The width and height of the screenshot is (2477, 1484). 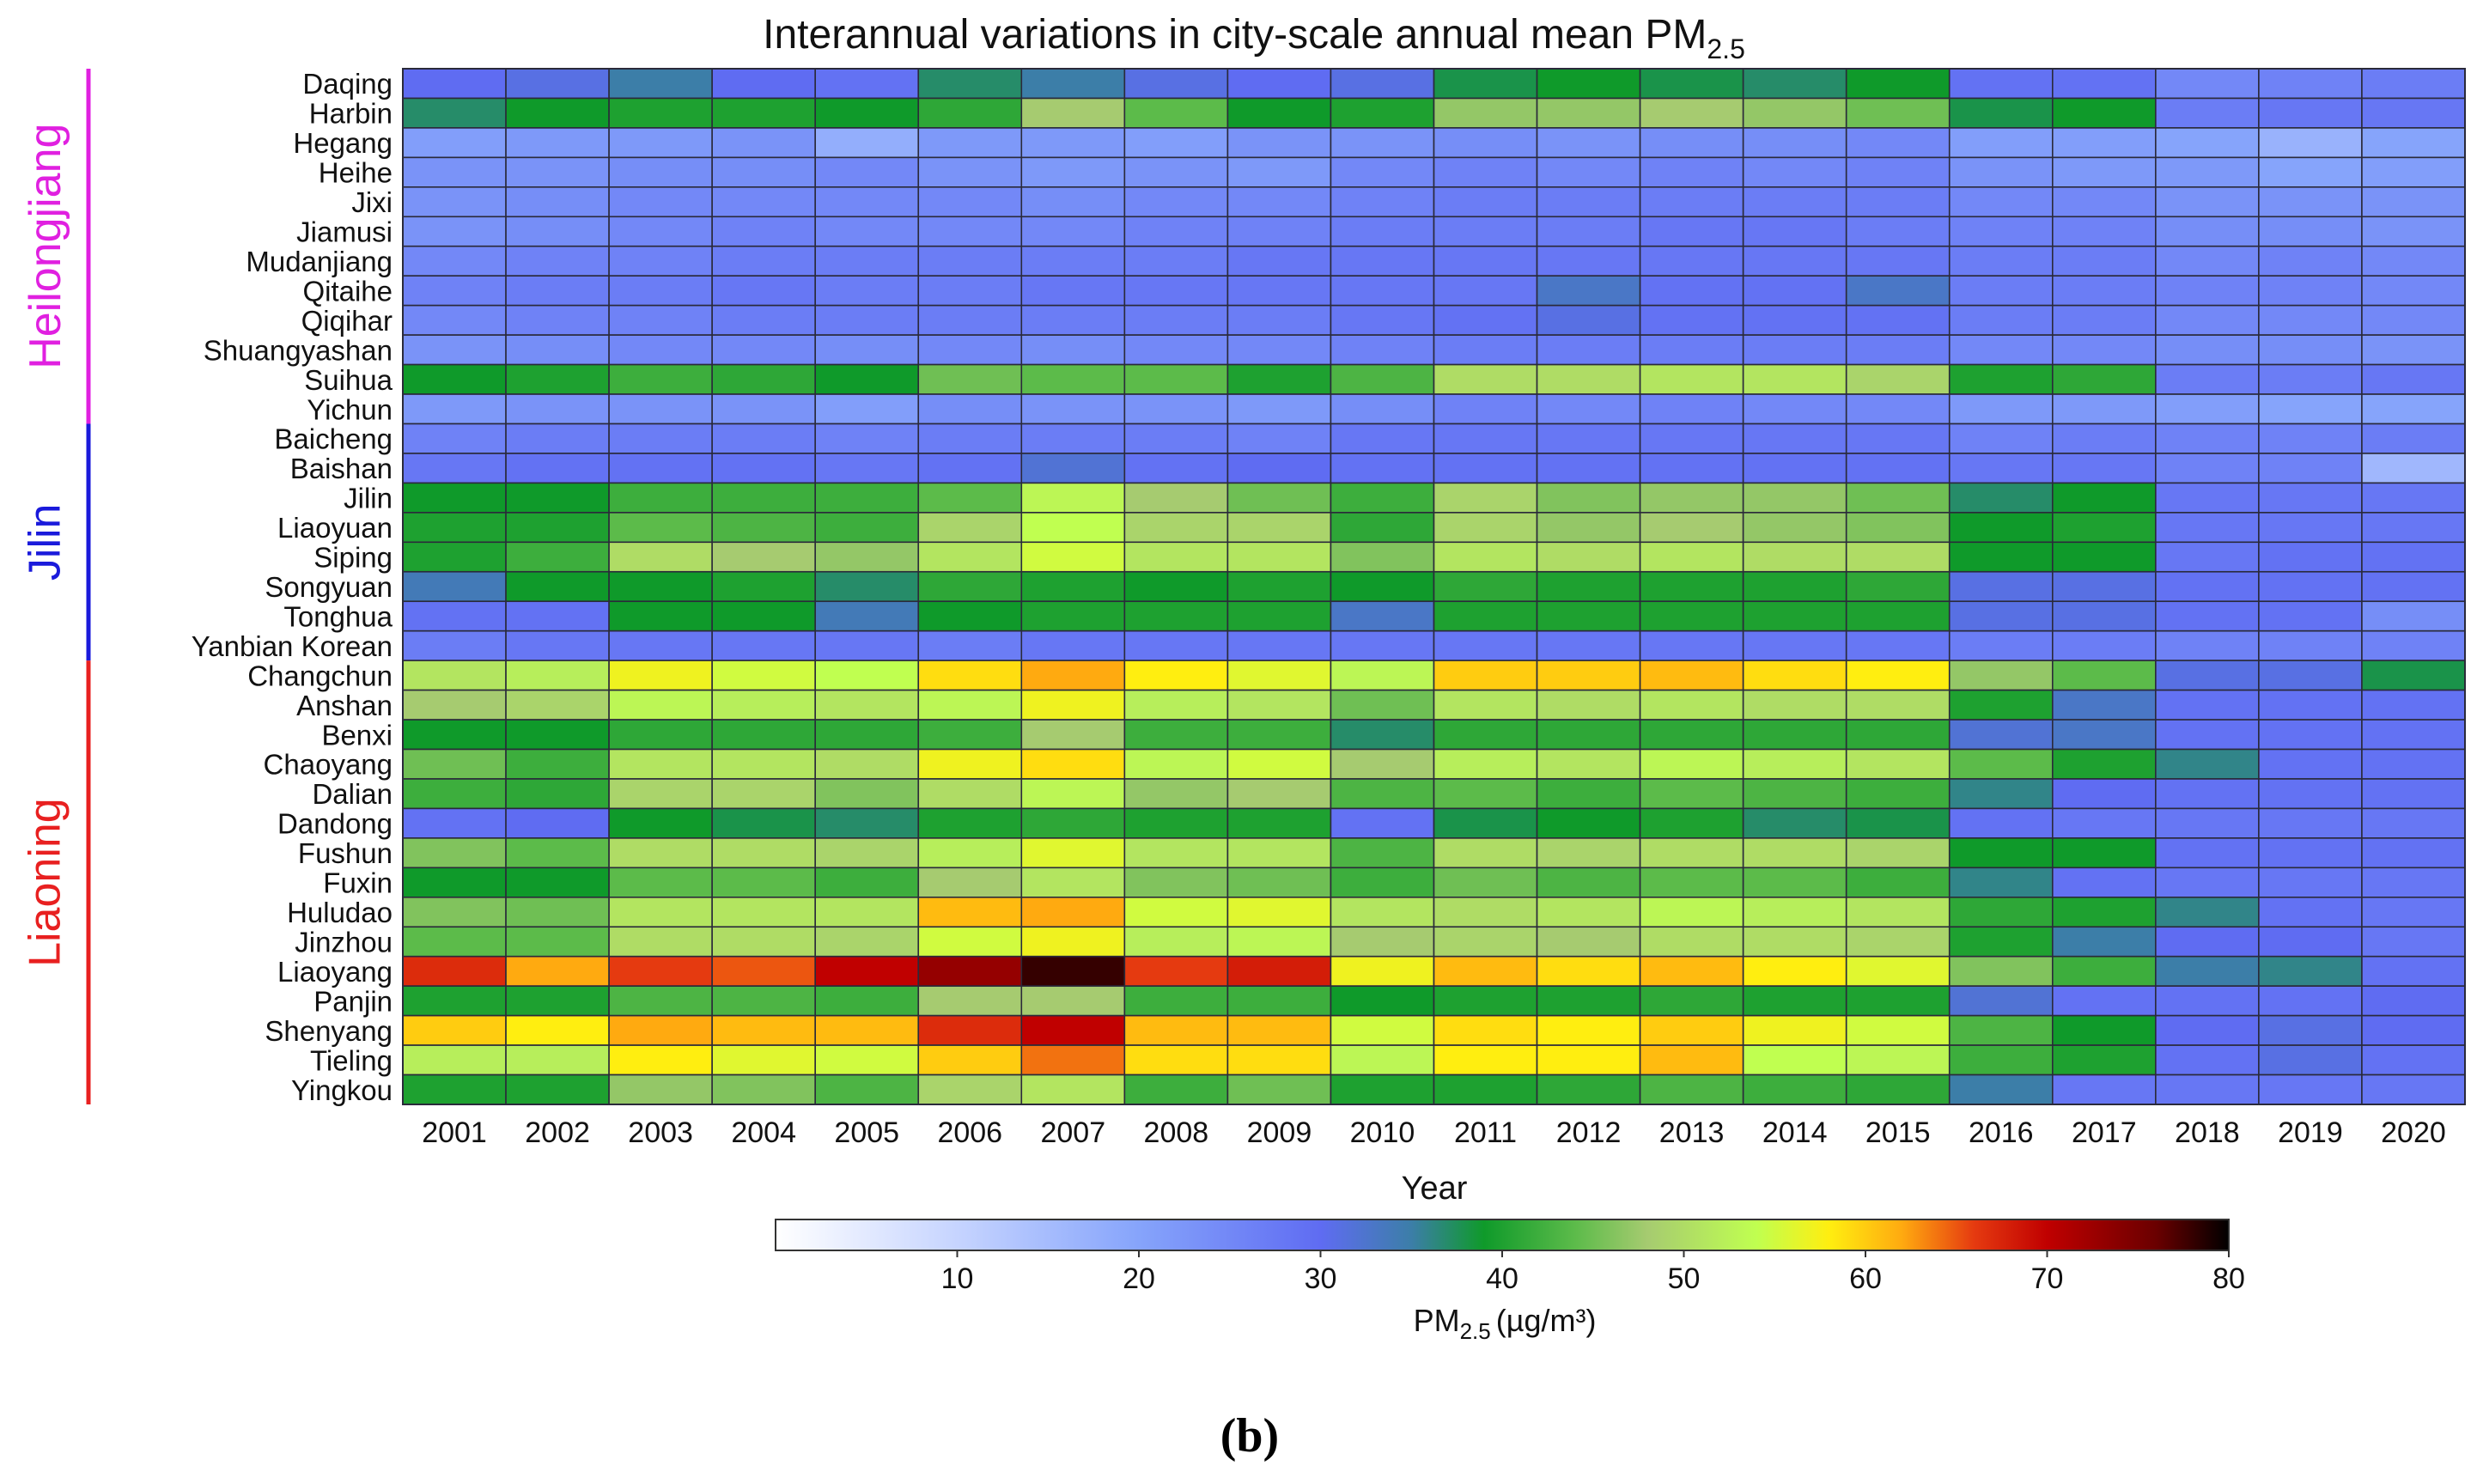 What do you see at coordinates (2413, 1133) in the screenshot?
I see `year-label: 2020` at bounding box center [2413, 1133].